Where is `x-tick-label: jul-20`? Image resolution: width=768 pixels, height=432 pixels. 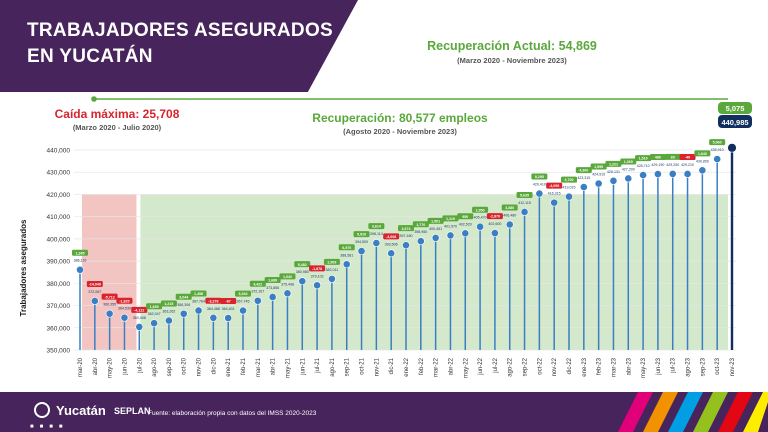 x-tick-label: jul-20 is located at coordinates (140, 365).